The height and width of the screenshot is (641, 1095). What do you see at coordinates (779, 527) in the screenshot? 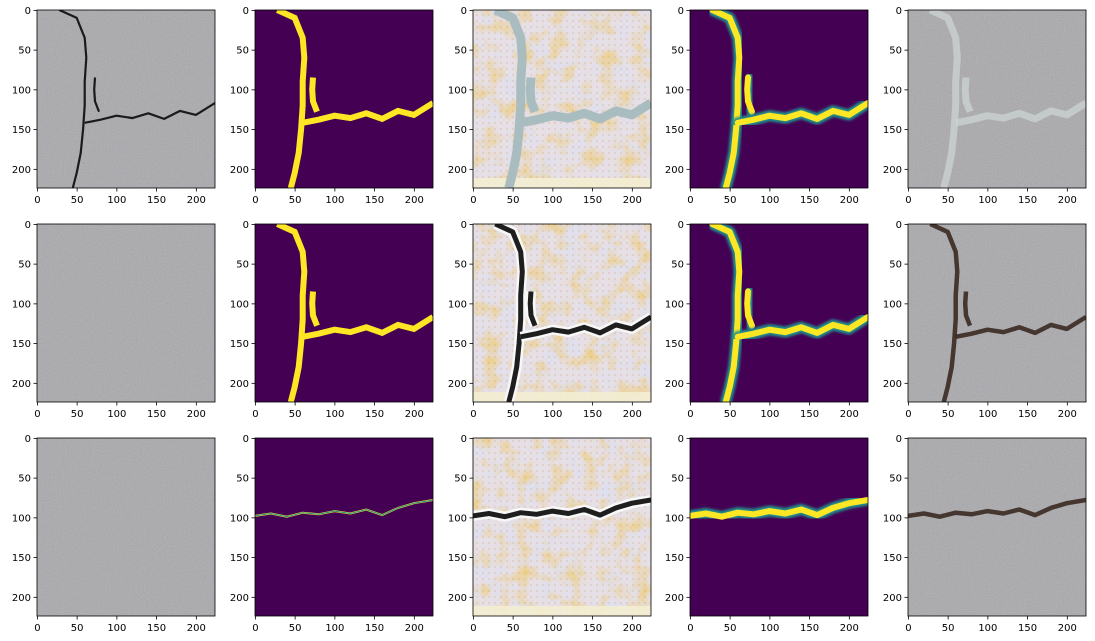
I see `heatmap-background` at bounding box center [779, 527].